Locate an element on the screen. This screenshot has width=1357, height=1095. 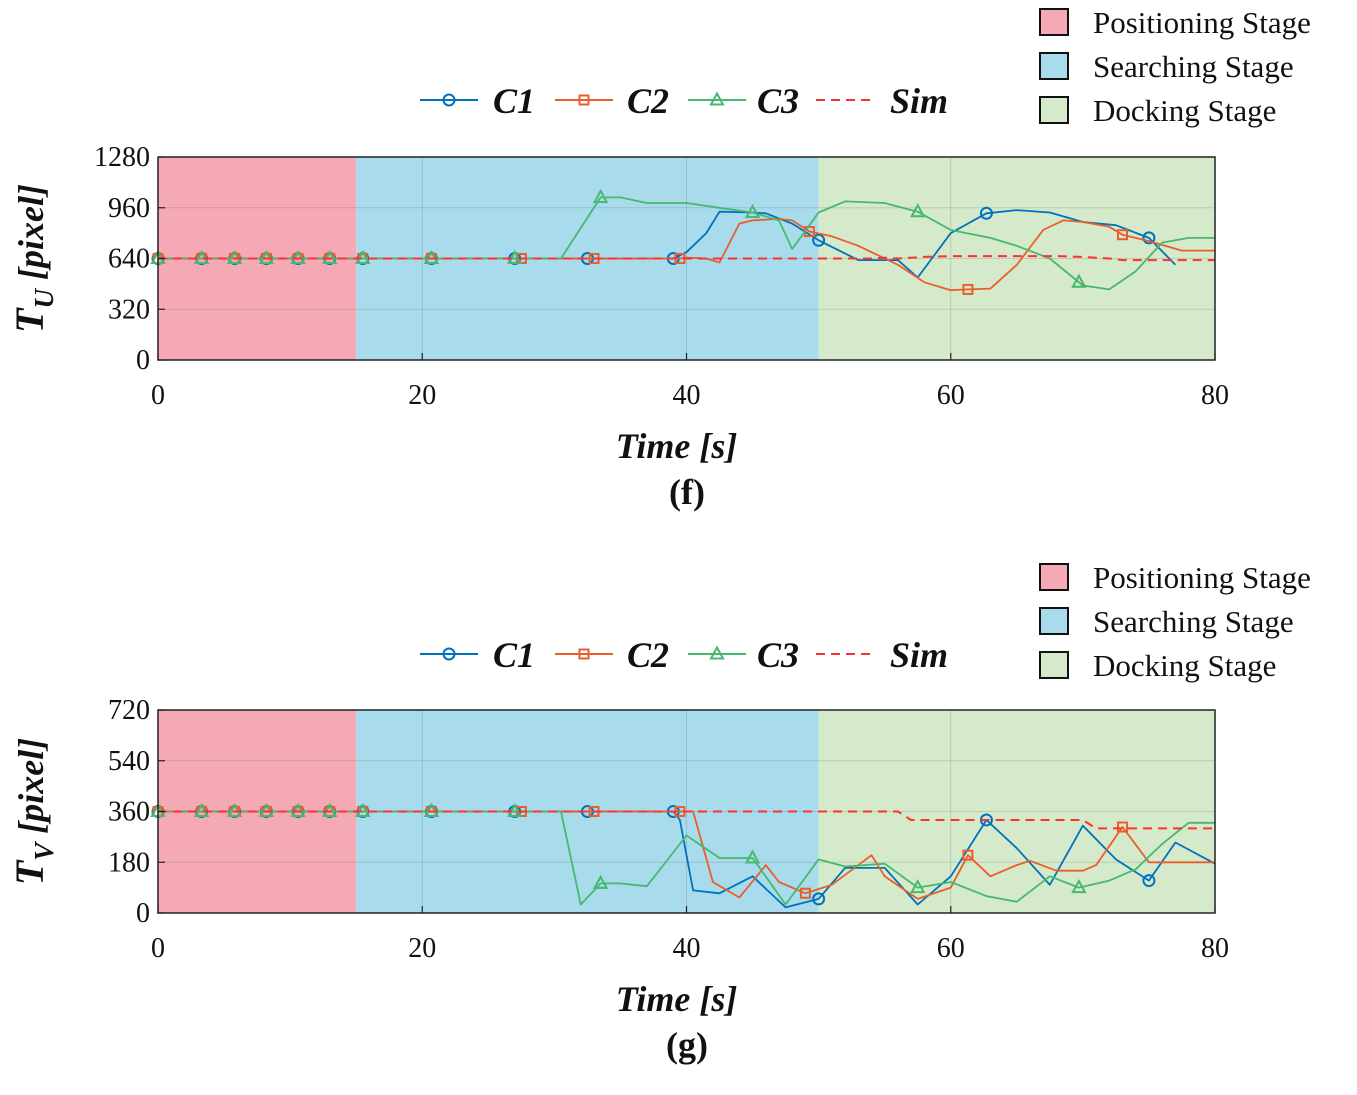
y-tick-label: 180 is located at coordinates (129, 862).